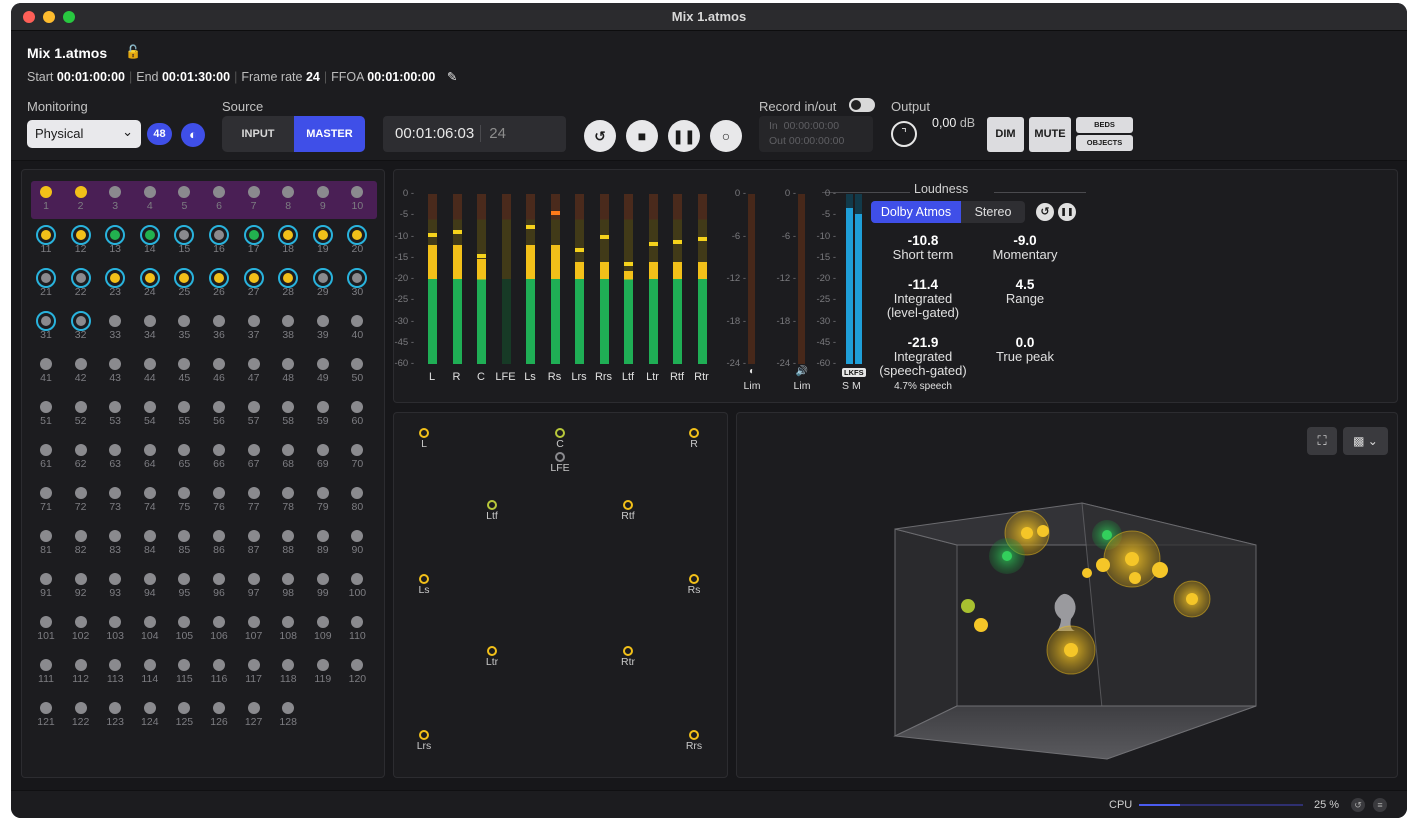  What do you see at coordinates (424, 735) in the screenshot?
I see `speaker-lrs` at bounding box center [424, 735].